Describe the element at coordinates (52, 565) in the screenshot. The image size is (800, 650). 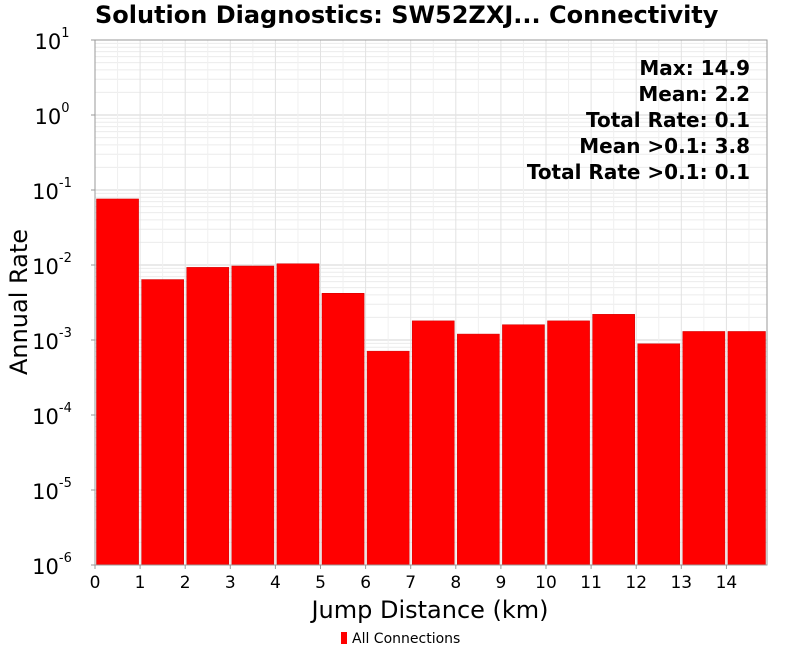
I see `y-tick-label: 10⁻⁶` at that location.